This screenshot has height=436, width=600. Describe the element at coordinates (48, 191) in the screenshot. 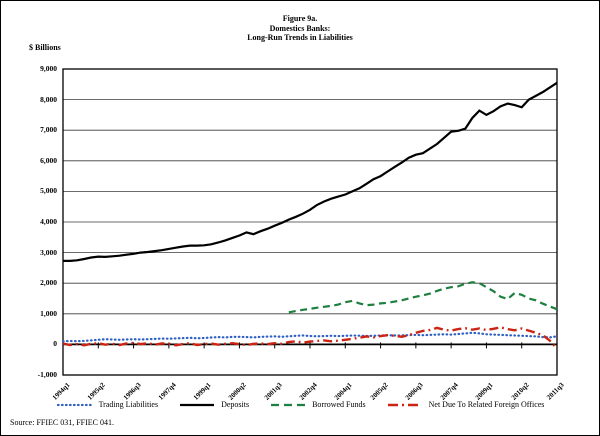

I see `y-tick-label: 5,000` at that location.